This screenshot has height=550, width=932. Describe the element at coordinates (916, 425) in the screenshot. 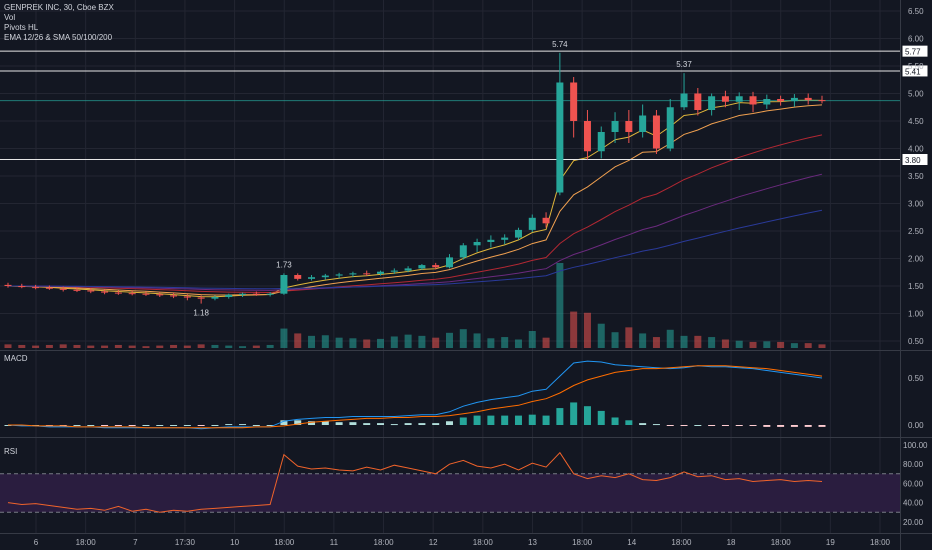

I see `macd-tick-label: 0.00` at that location.